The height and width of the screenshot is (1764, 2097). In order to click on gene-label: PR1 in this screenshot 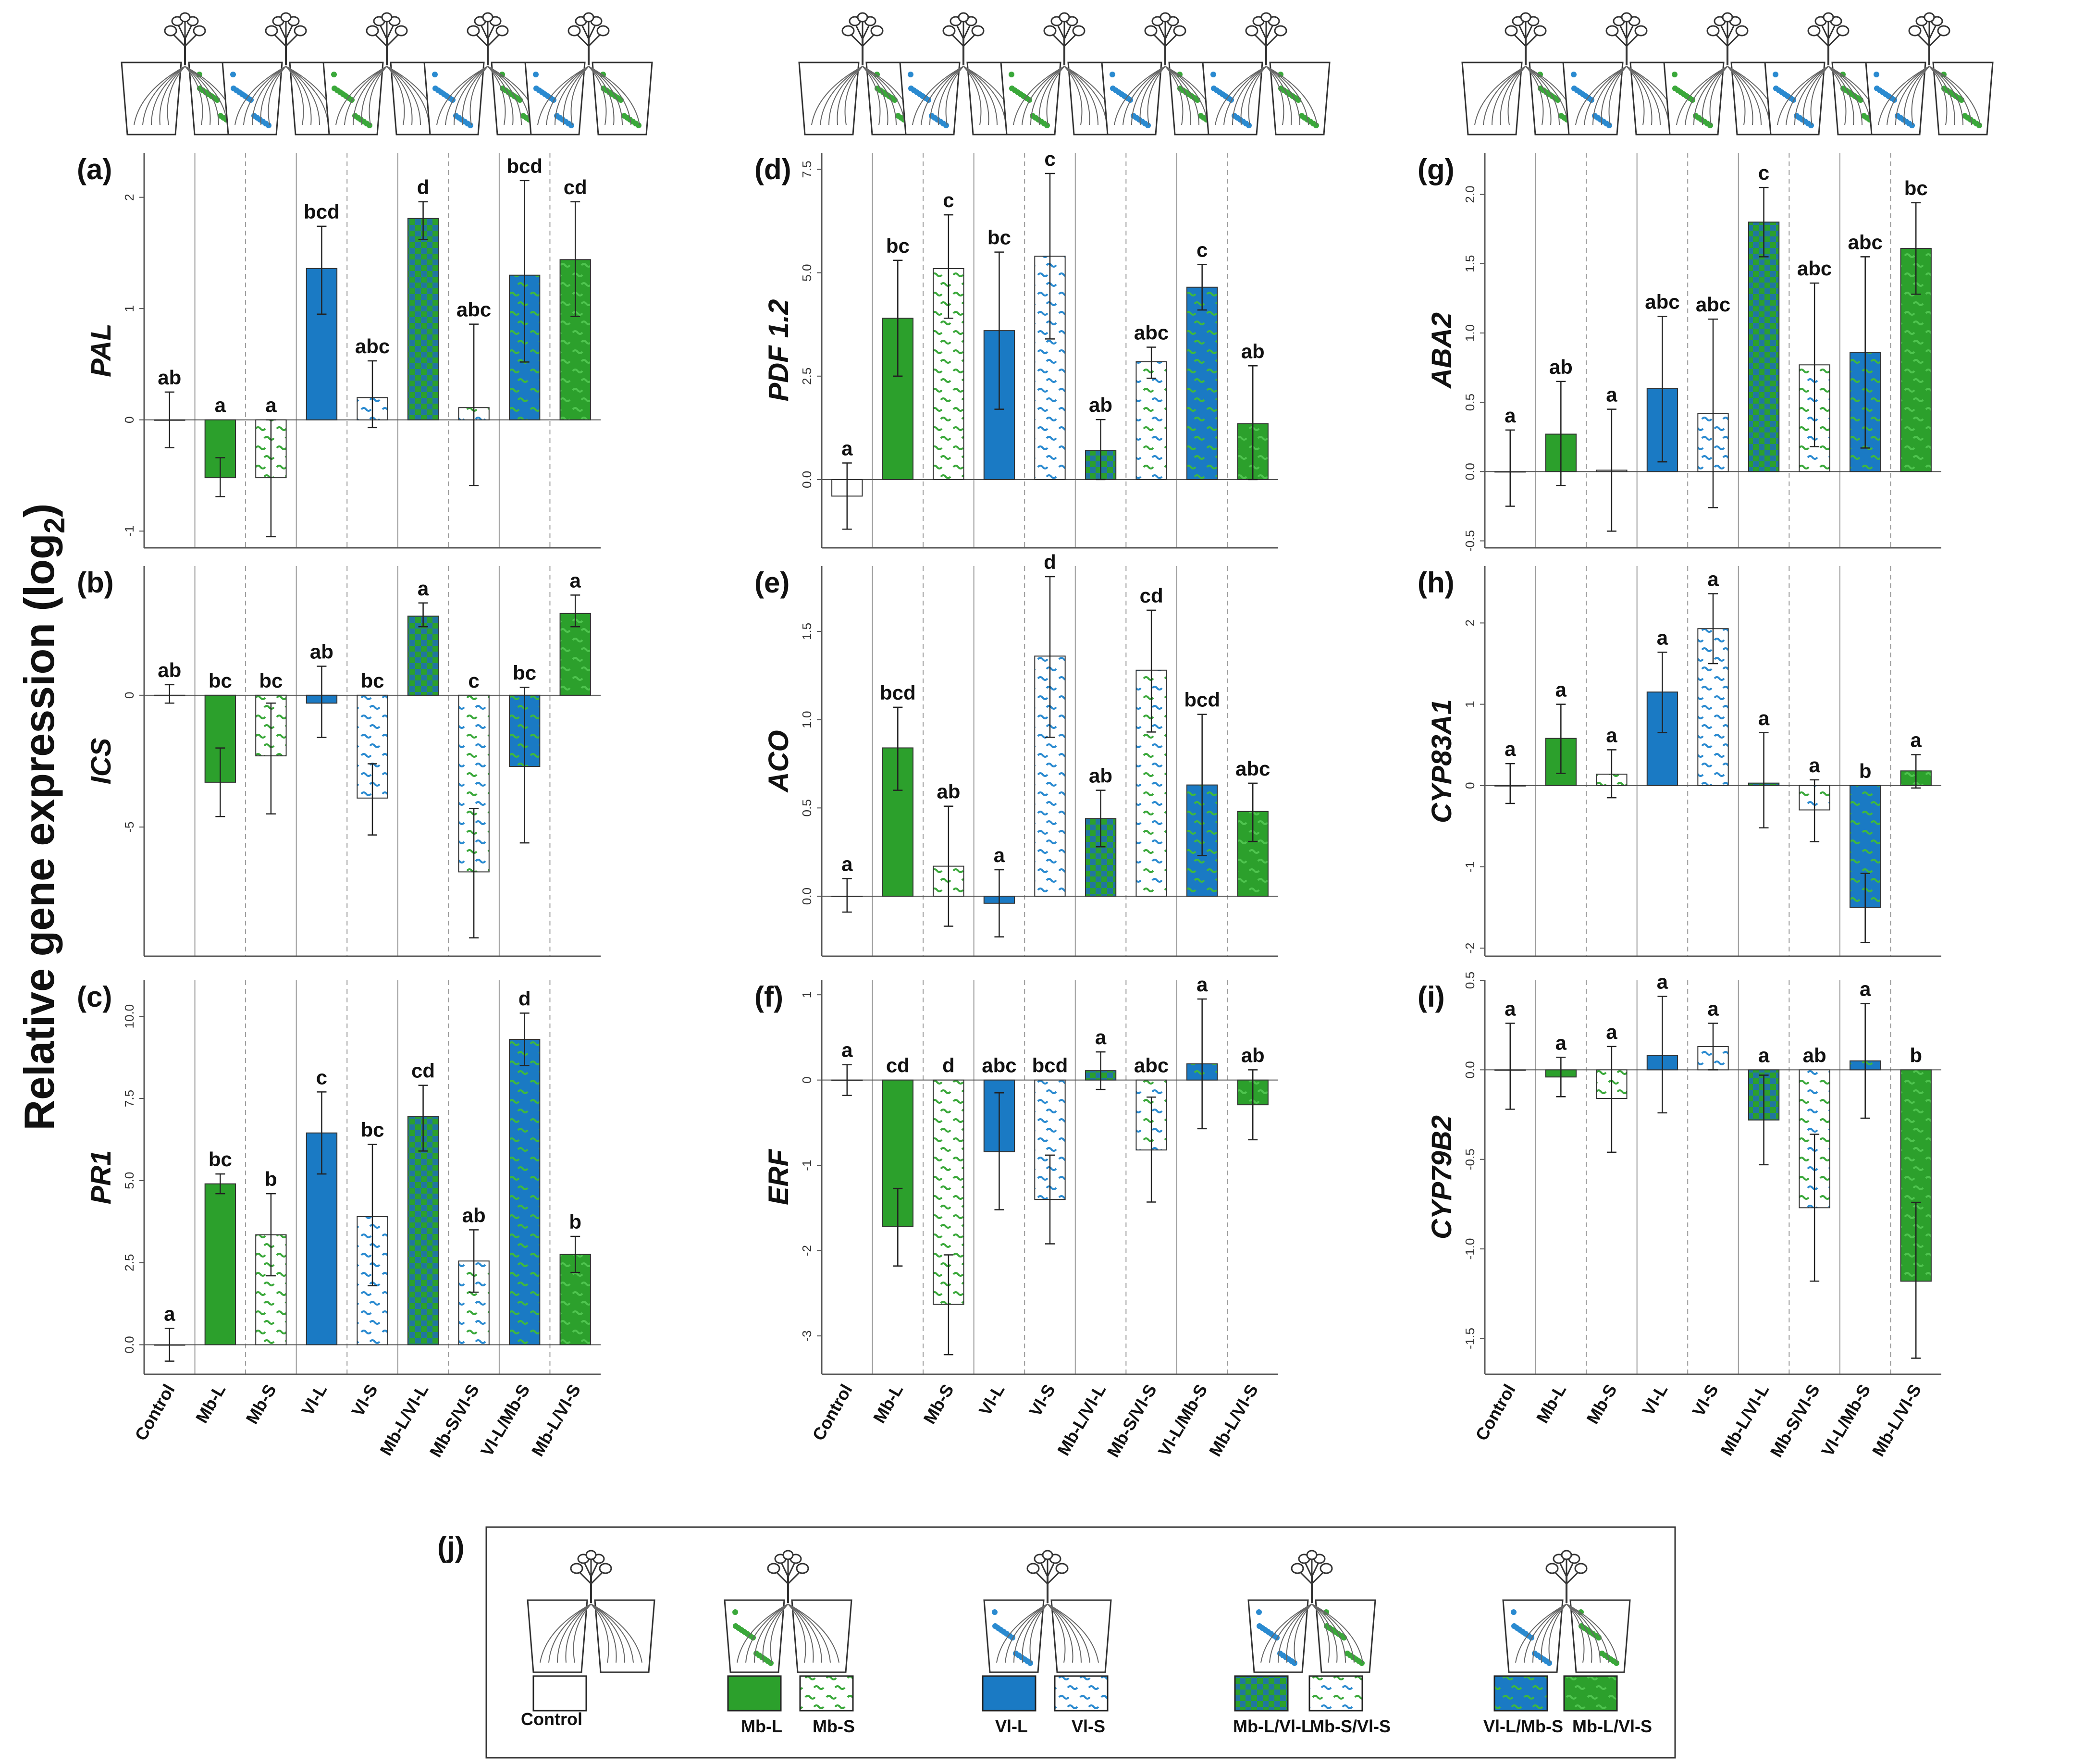, I will do `click(101, 1178)`.